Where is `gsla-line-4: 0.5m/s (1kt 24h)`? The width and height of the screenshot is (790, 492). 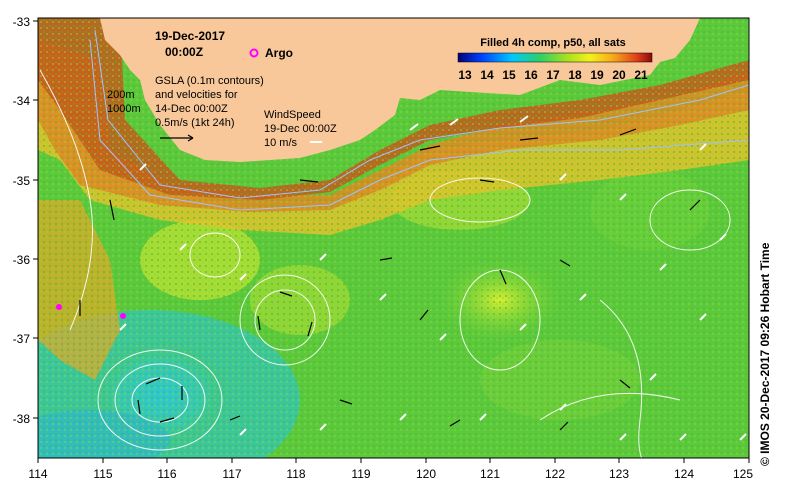
gsla-line-4: 0.5m/s (1kt 24h) is located at coordinates (194, 123).